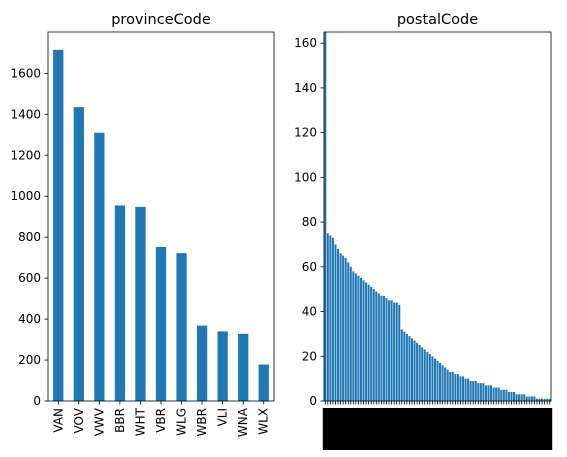  Describe the element at coordinates (29, 278) in the screenshot. I see `province-y-tick-label: 600` at that location.